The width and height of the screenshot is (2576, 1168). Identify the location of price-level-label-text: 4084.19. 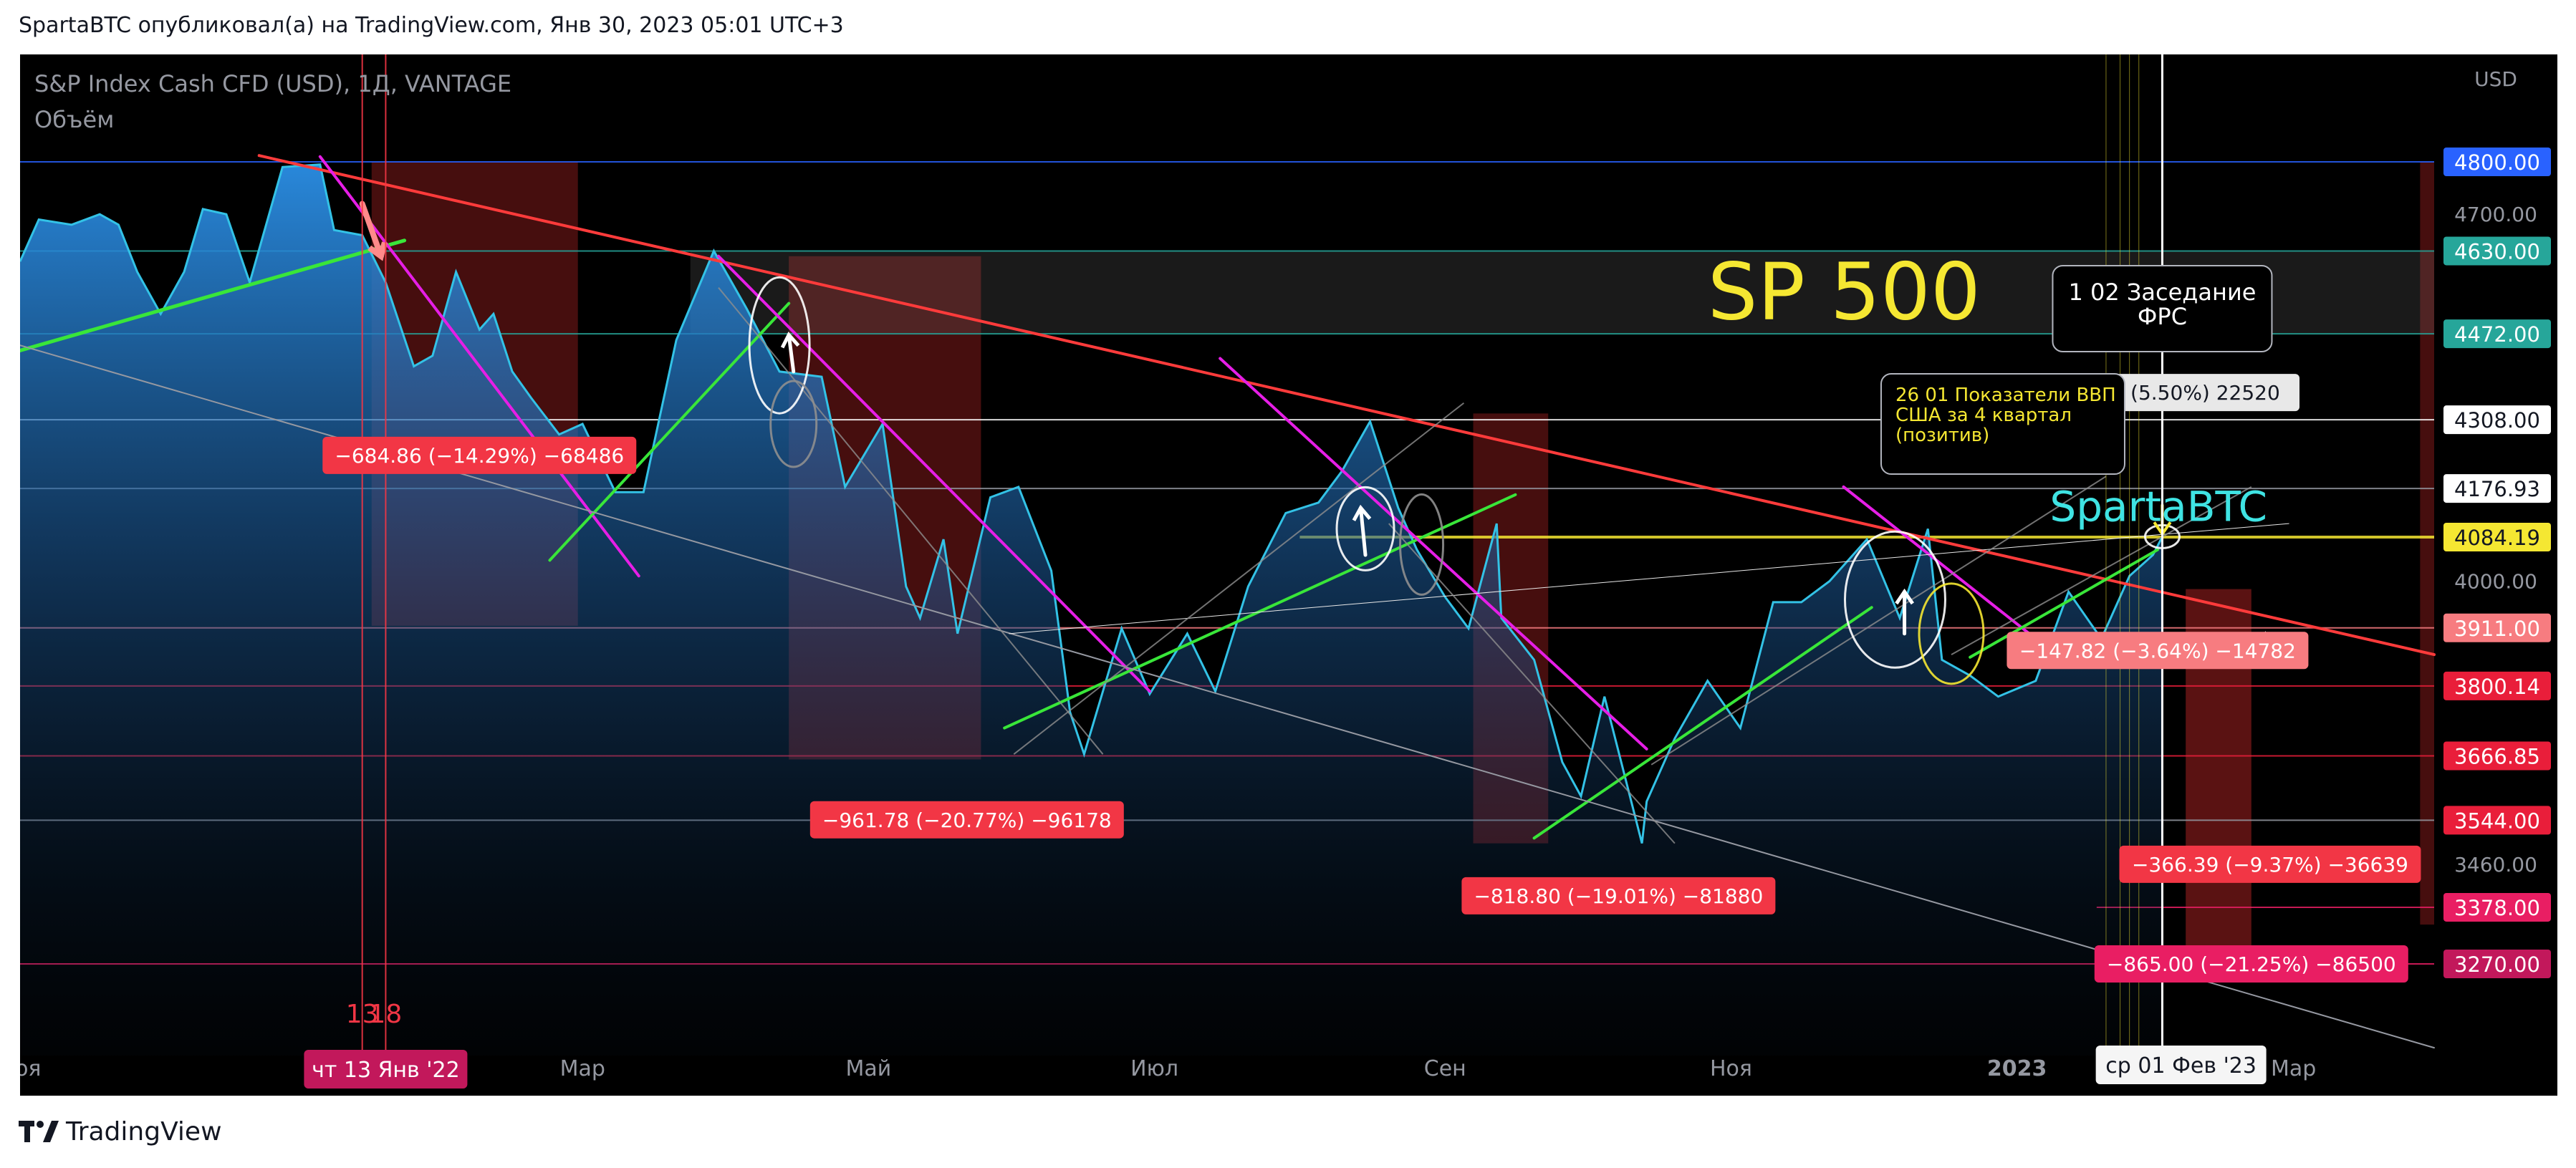
(2497, 538).